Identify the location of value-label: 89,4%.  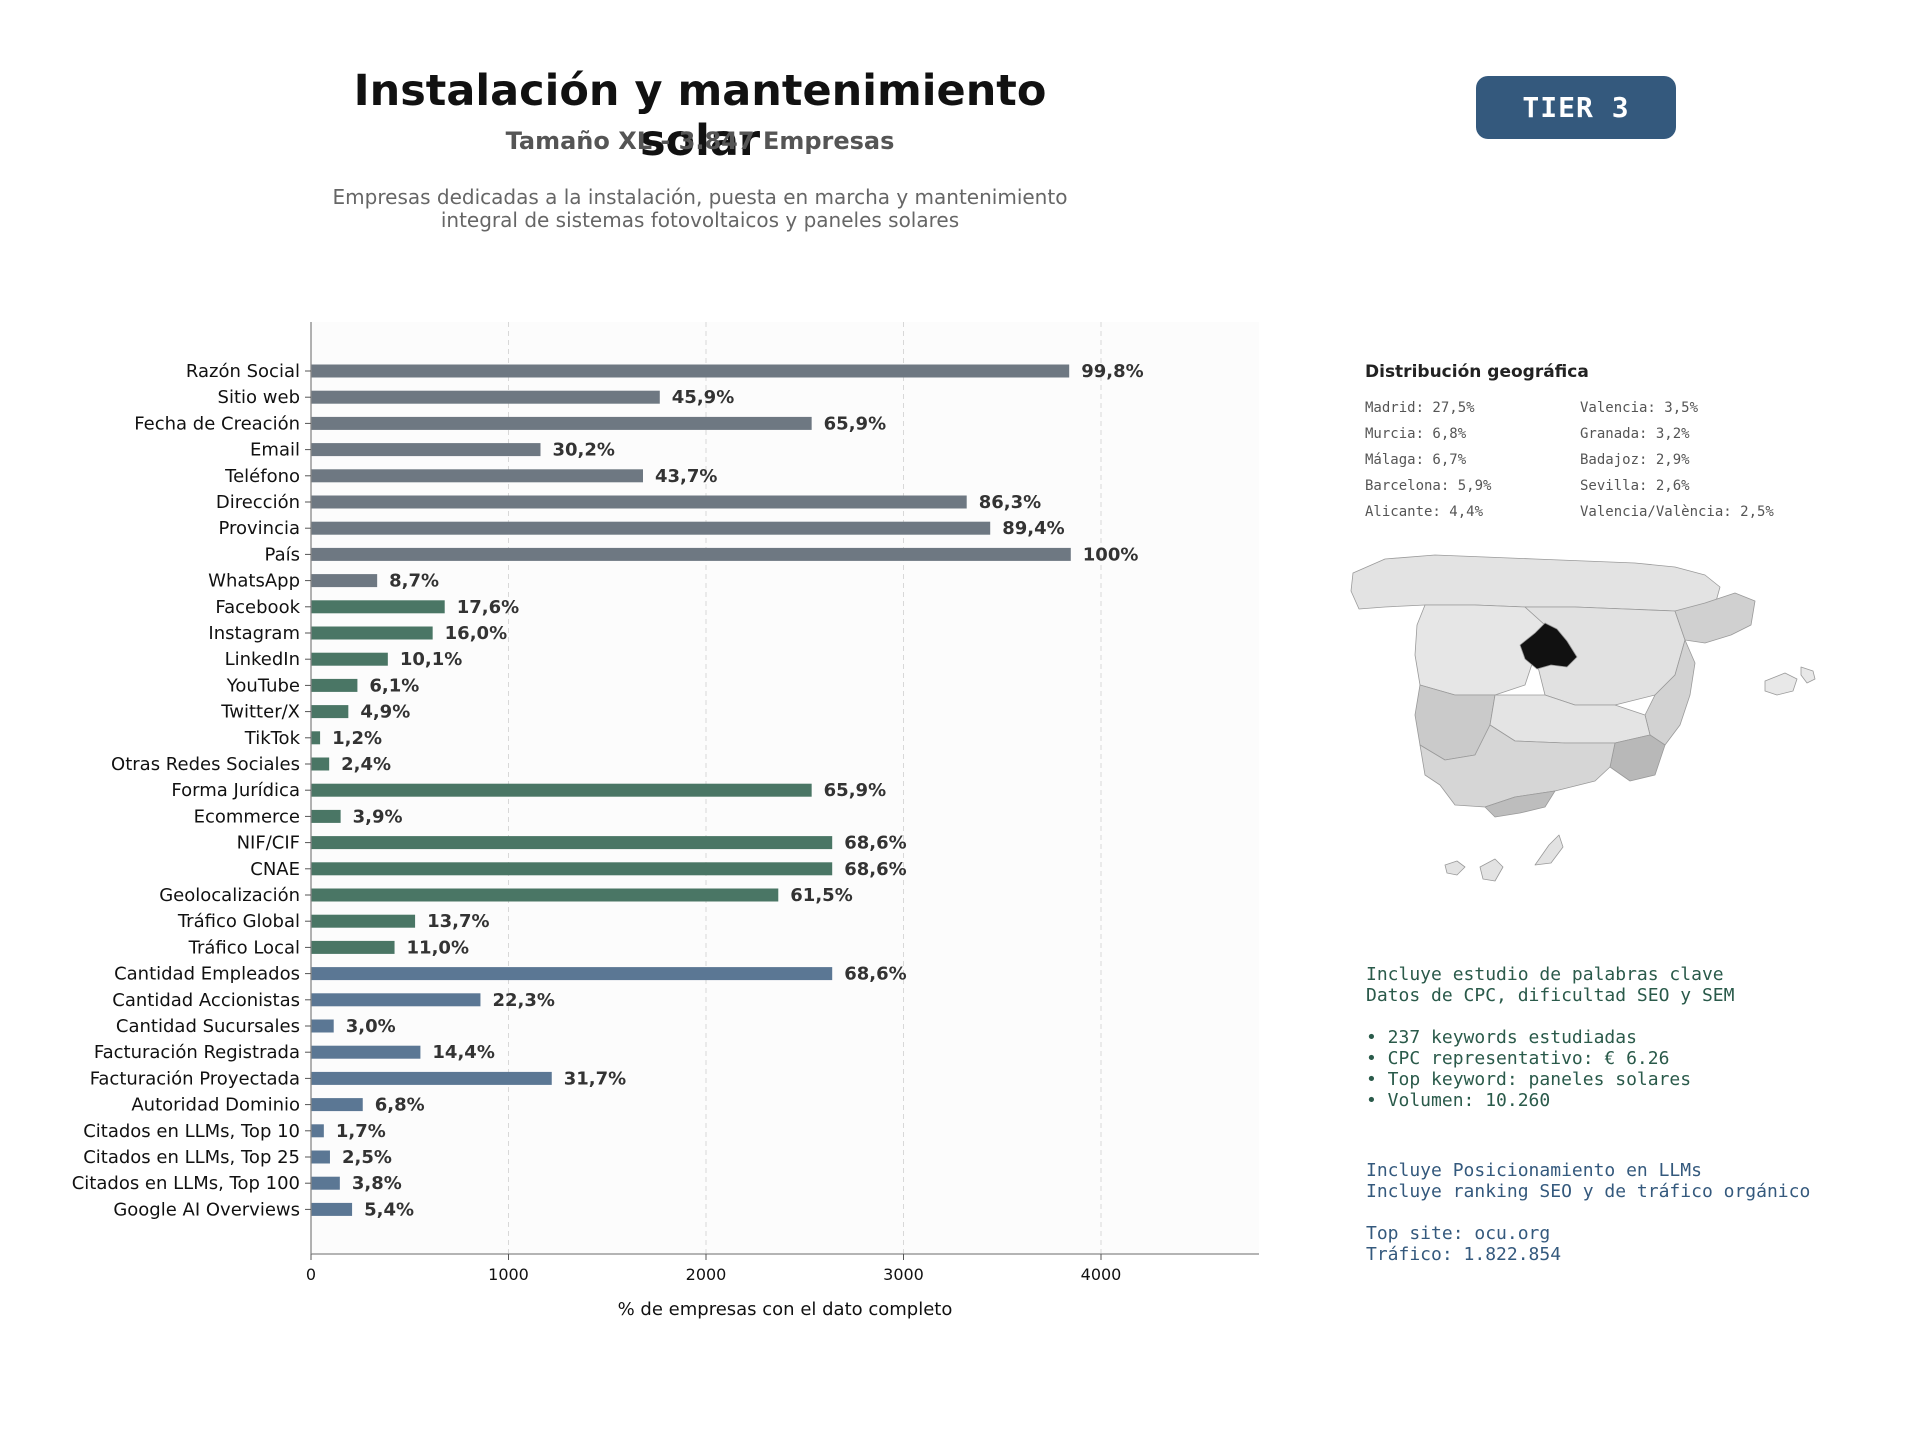
(1033, 528).